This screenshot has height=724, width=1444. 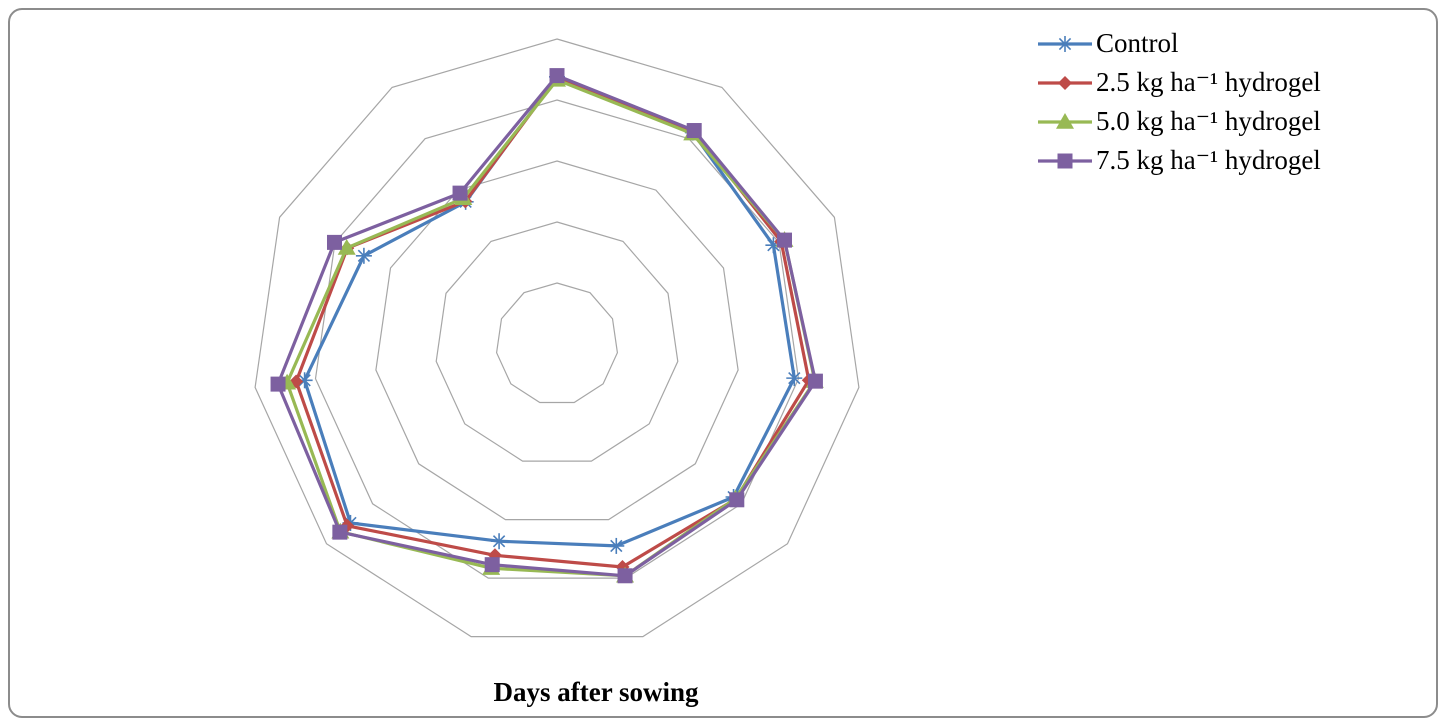 What do you see at coordinates (1208, 121) in the screenshot?
I see `legend-label-5-0-hydrogel: 5.0 kg ha⁻¹ hydrogel` at bounding box center [1208, 121].